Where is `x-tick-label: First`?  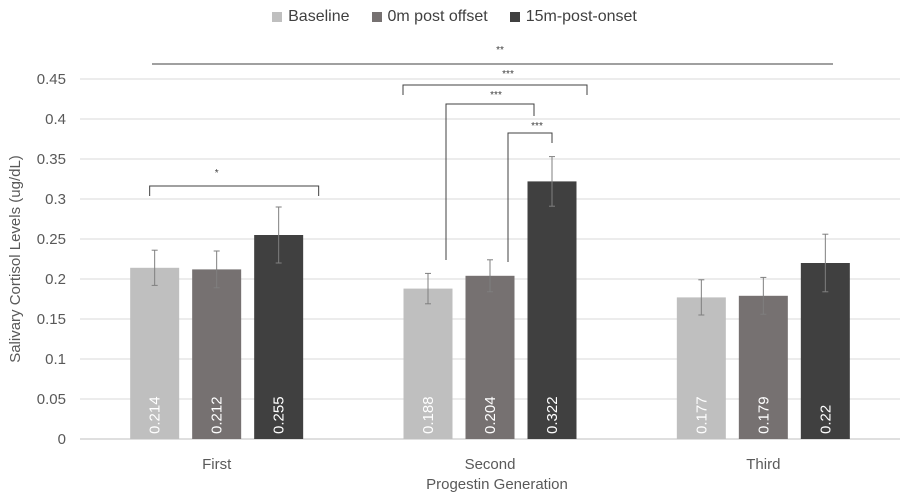 x-tick-label: First is located at coordinates (217, 464).